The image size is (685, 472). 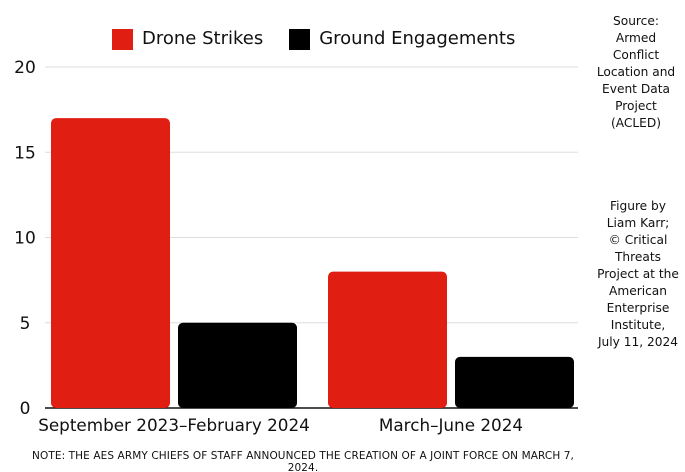 What do you see at coordinates (25, 68) in the screenshot?
I see `y-tick-label-20: 20` at bounding box center [25, 68].